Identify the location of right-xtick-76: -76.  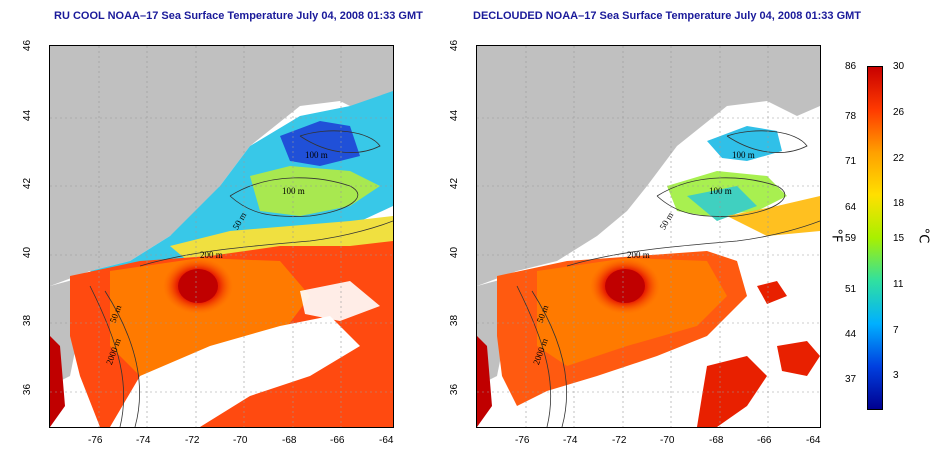
(522, 440).